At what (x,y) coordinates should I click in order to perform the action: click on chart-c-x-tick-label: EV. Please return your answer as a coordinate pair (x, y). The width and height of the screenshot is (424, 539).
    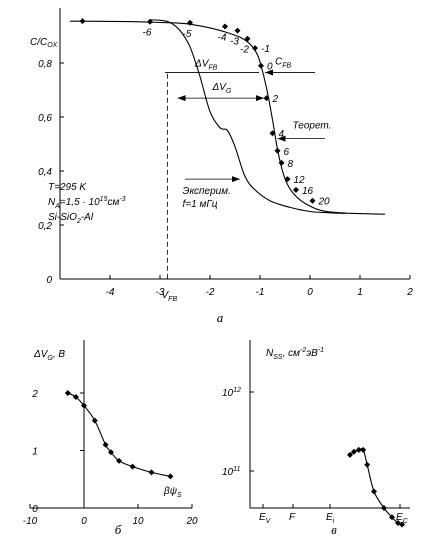
    Looking at the image, I should click on (265, 518).